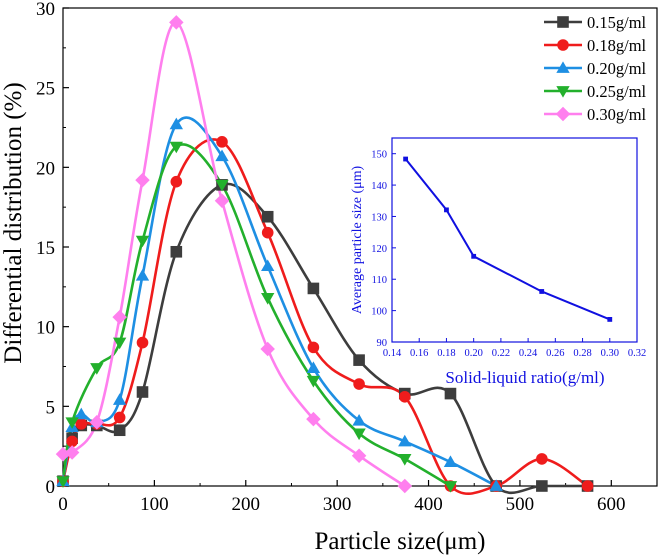 This screenshot has height=557, width=669. I want to click on inset-y-axis-title: Average particle size (μm), so click(357, 240).